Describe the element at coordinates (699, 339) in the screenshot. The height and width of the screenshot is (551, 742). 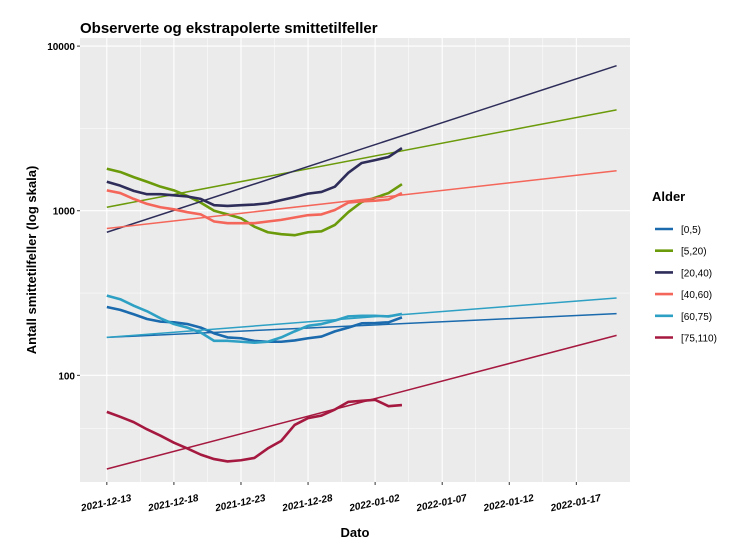
I see `legend-label: [75,110)` at that location.